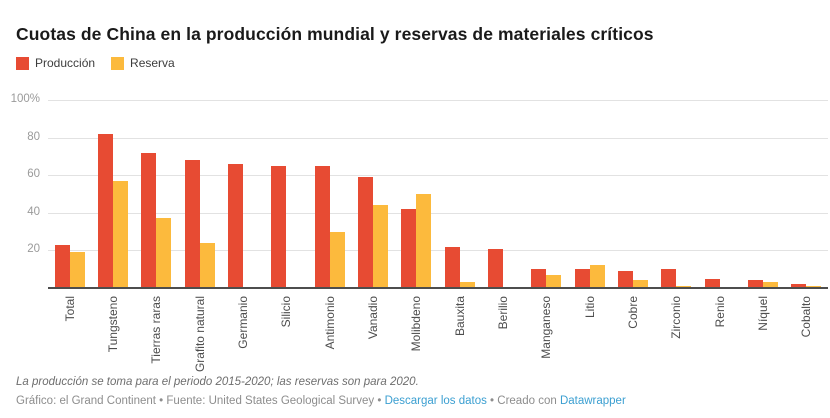 The image size is (830, 418). I want to click on bar-produccion-cobre, so click(625, 279).